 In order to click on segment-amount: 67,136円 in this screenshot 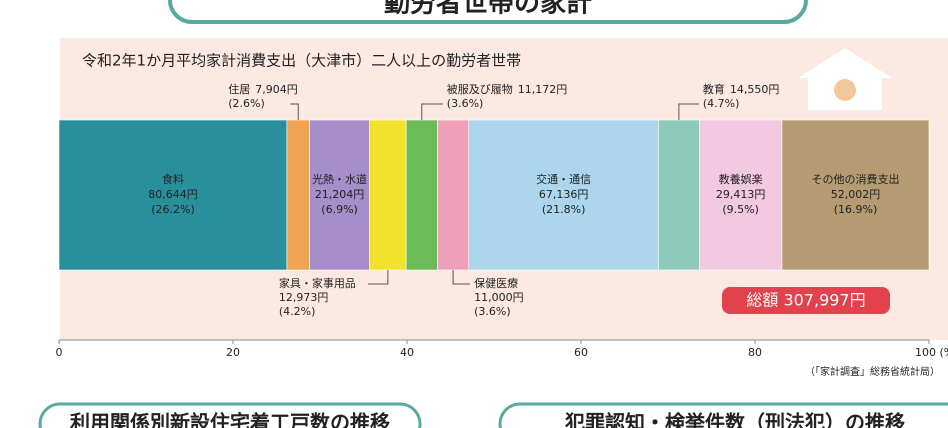, I will do `click(564, 194)`.